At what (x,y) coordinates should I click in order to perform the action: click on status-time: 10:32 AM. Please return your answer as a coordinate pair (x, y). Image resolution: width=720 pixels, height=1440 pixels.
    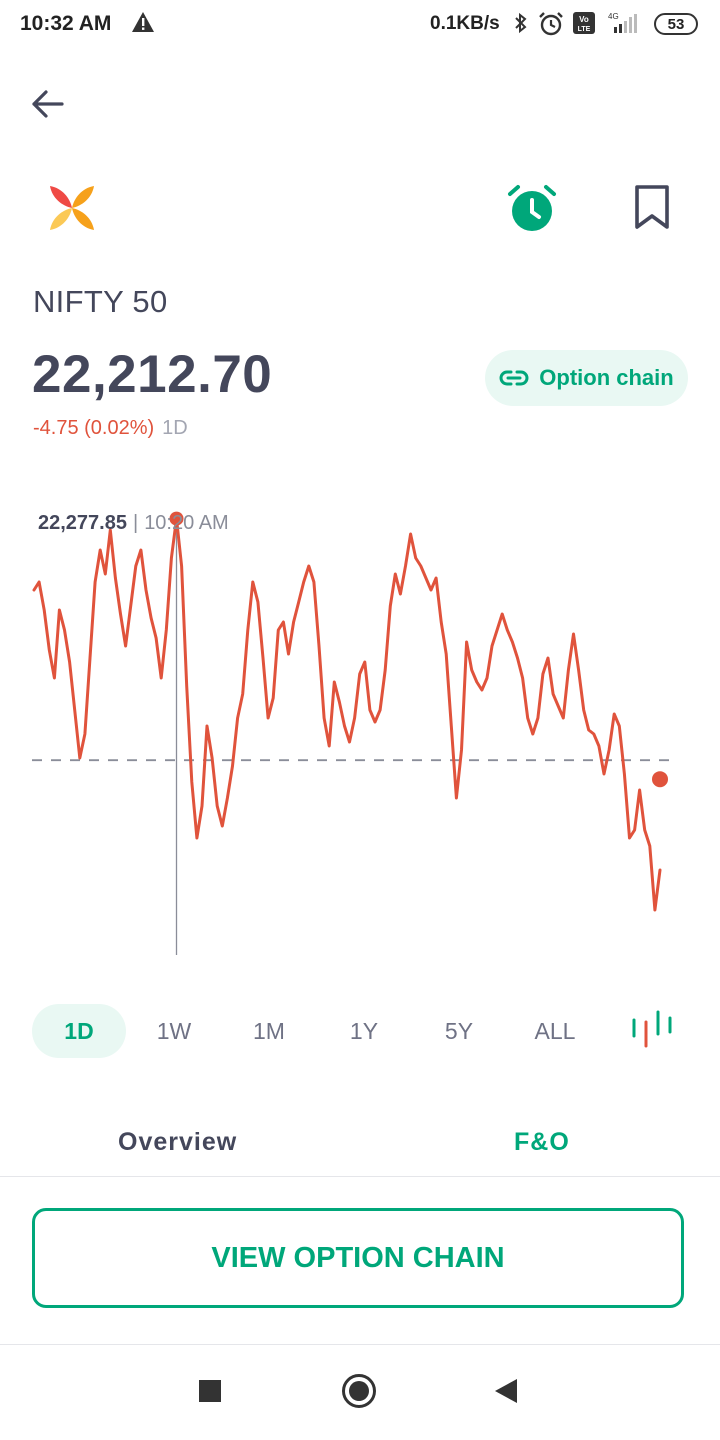
    Looking at the image, I should click on (66, 23).